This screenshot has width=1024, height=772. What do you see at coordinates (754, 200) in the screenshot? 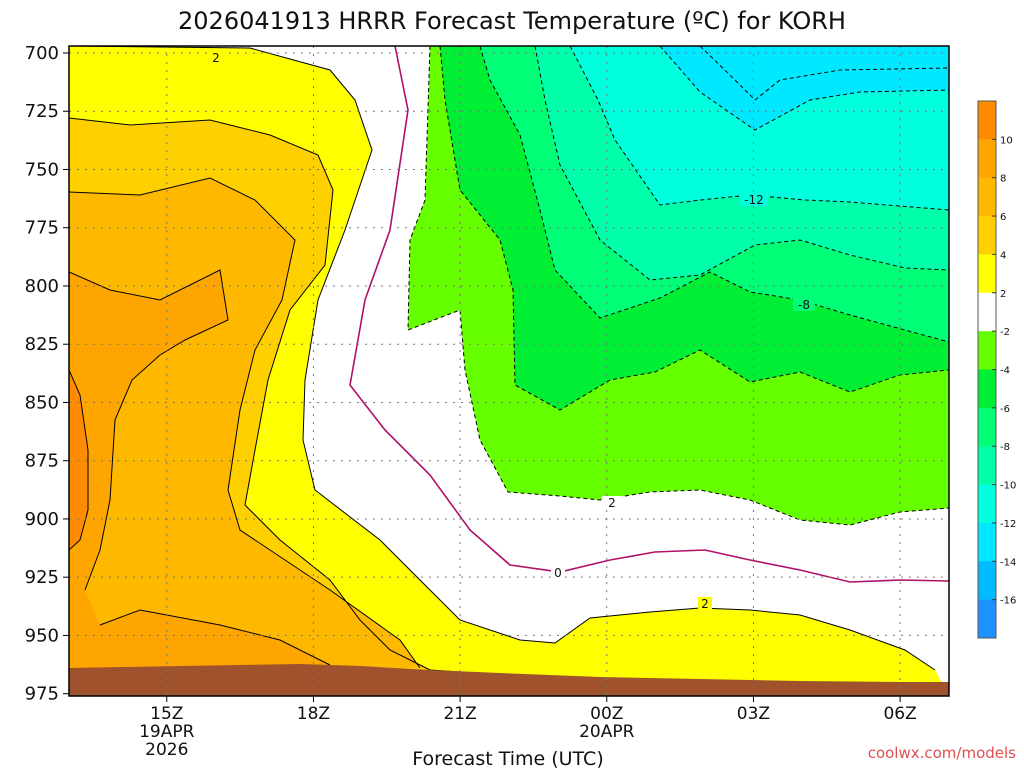
I see `contour-label-minus-12: -12` at bounding box center [754, 200].